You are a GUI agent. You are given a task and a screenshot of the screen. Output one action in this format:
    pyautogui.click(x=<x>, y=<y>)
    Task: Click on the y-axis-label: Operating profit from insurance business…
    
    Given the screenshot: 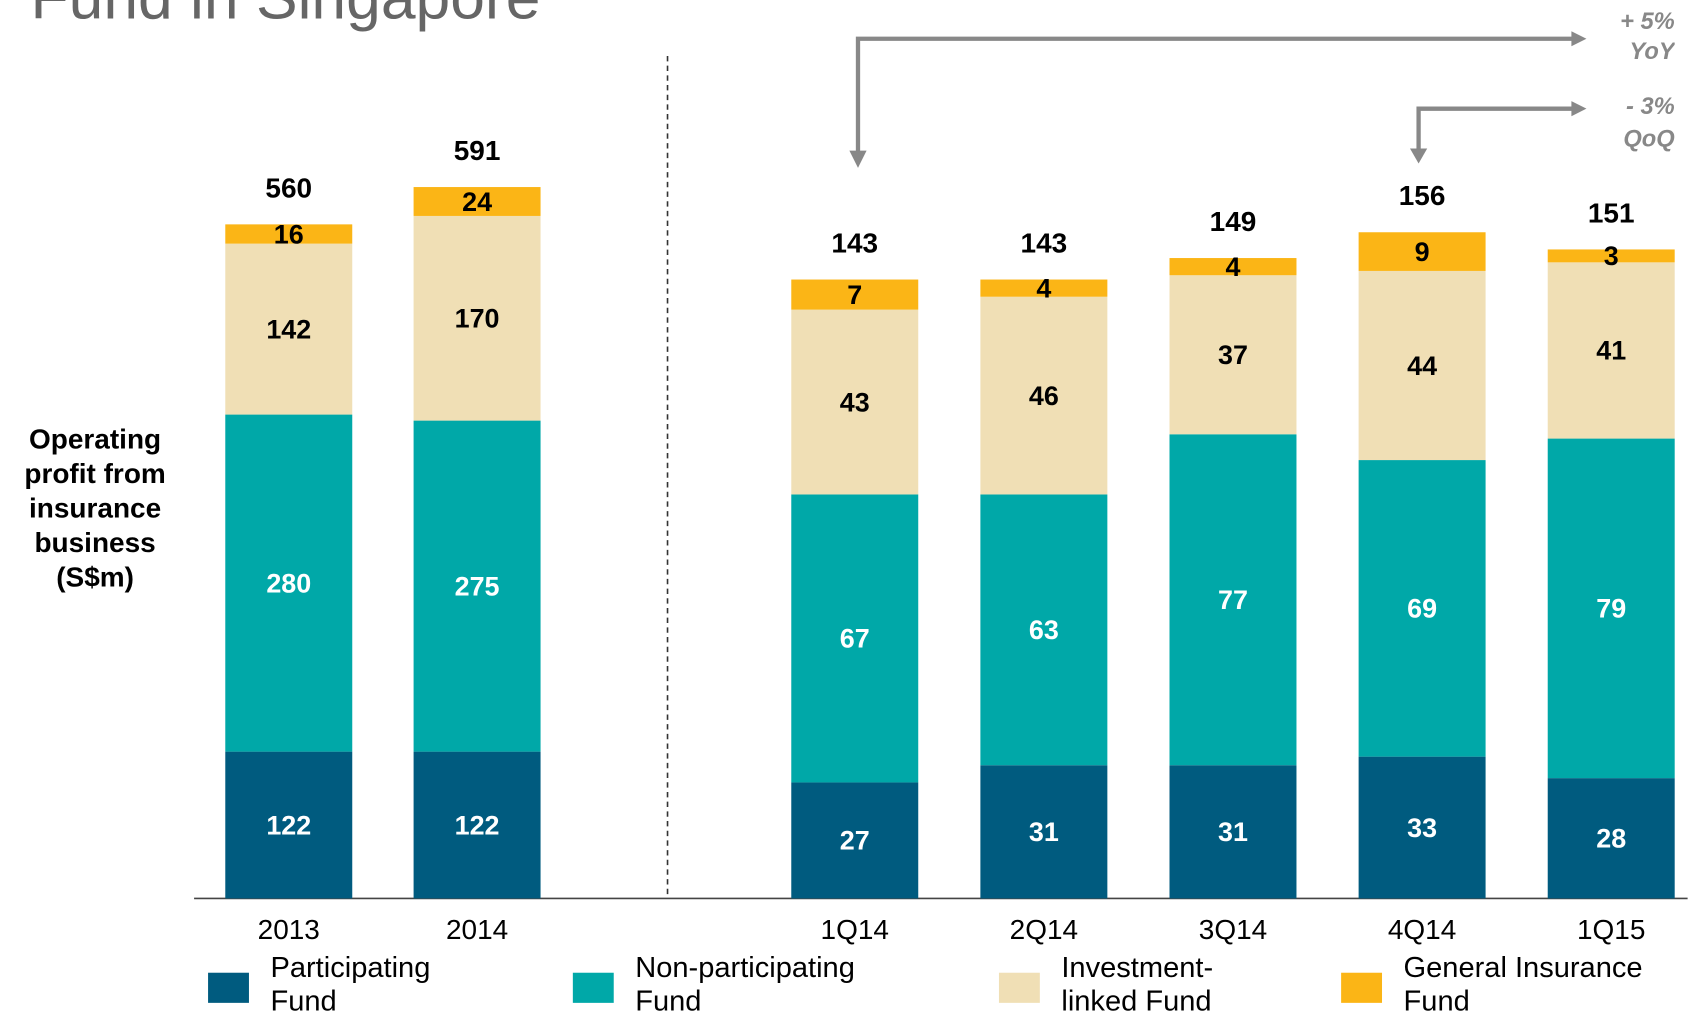 What is the action you would take?
    pyautogui.click(x=95, y=507)
    